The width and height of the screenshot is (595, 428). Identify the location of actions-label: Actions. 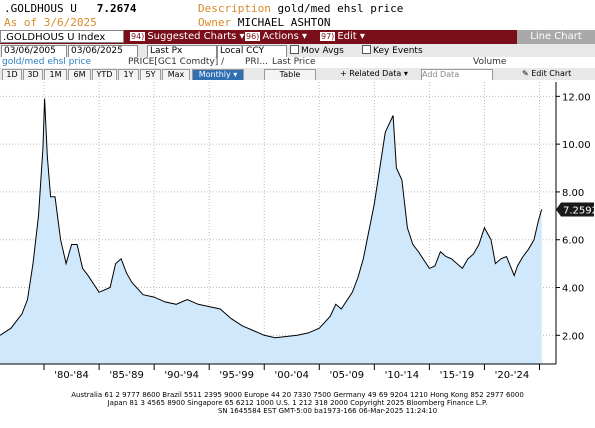
(280, 36).